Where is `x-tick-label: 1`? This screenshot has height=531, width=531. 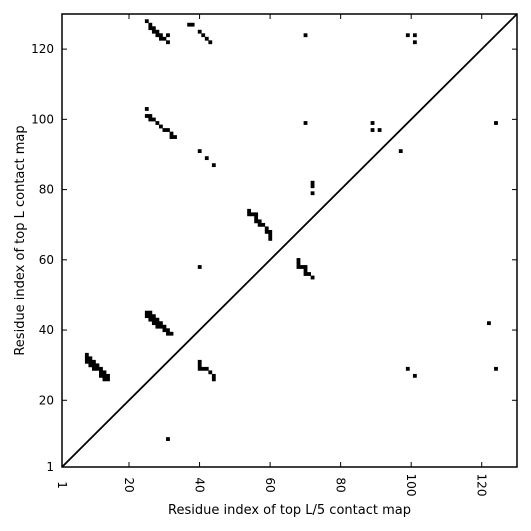
x-tick-label: 1 is located at coordinates (62, 485).